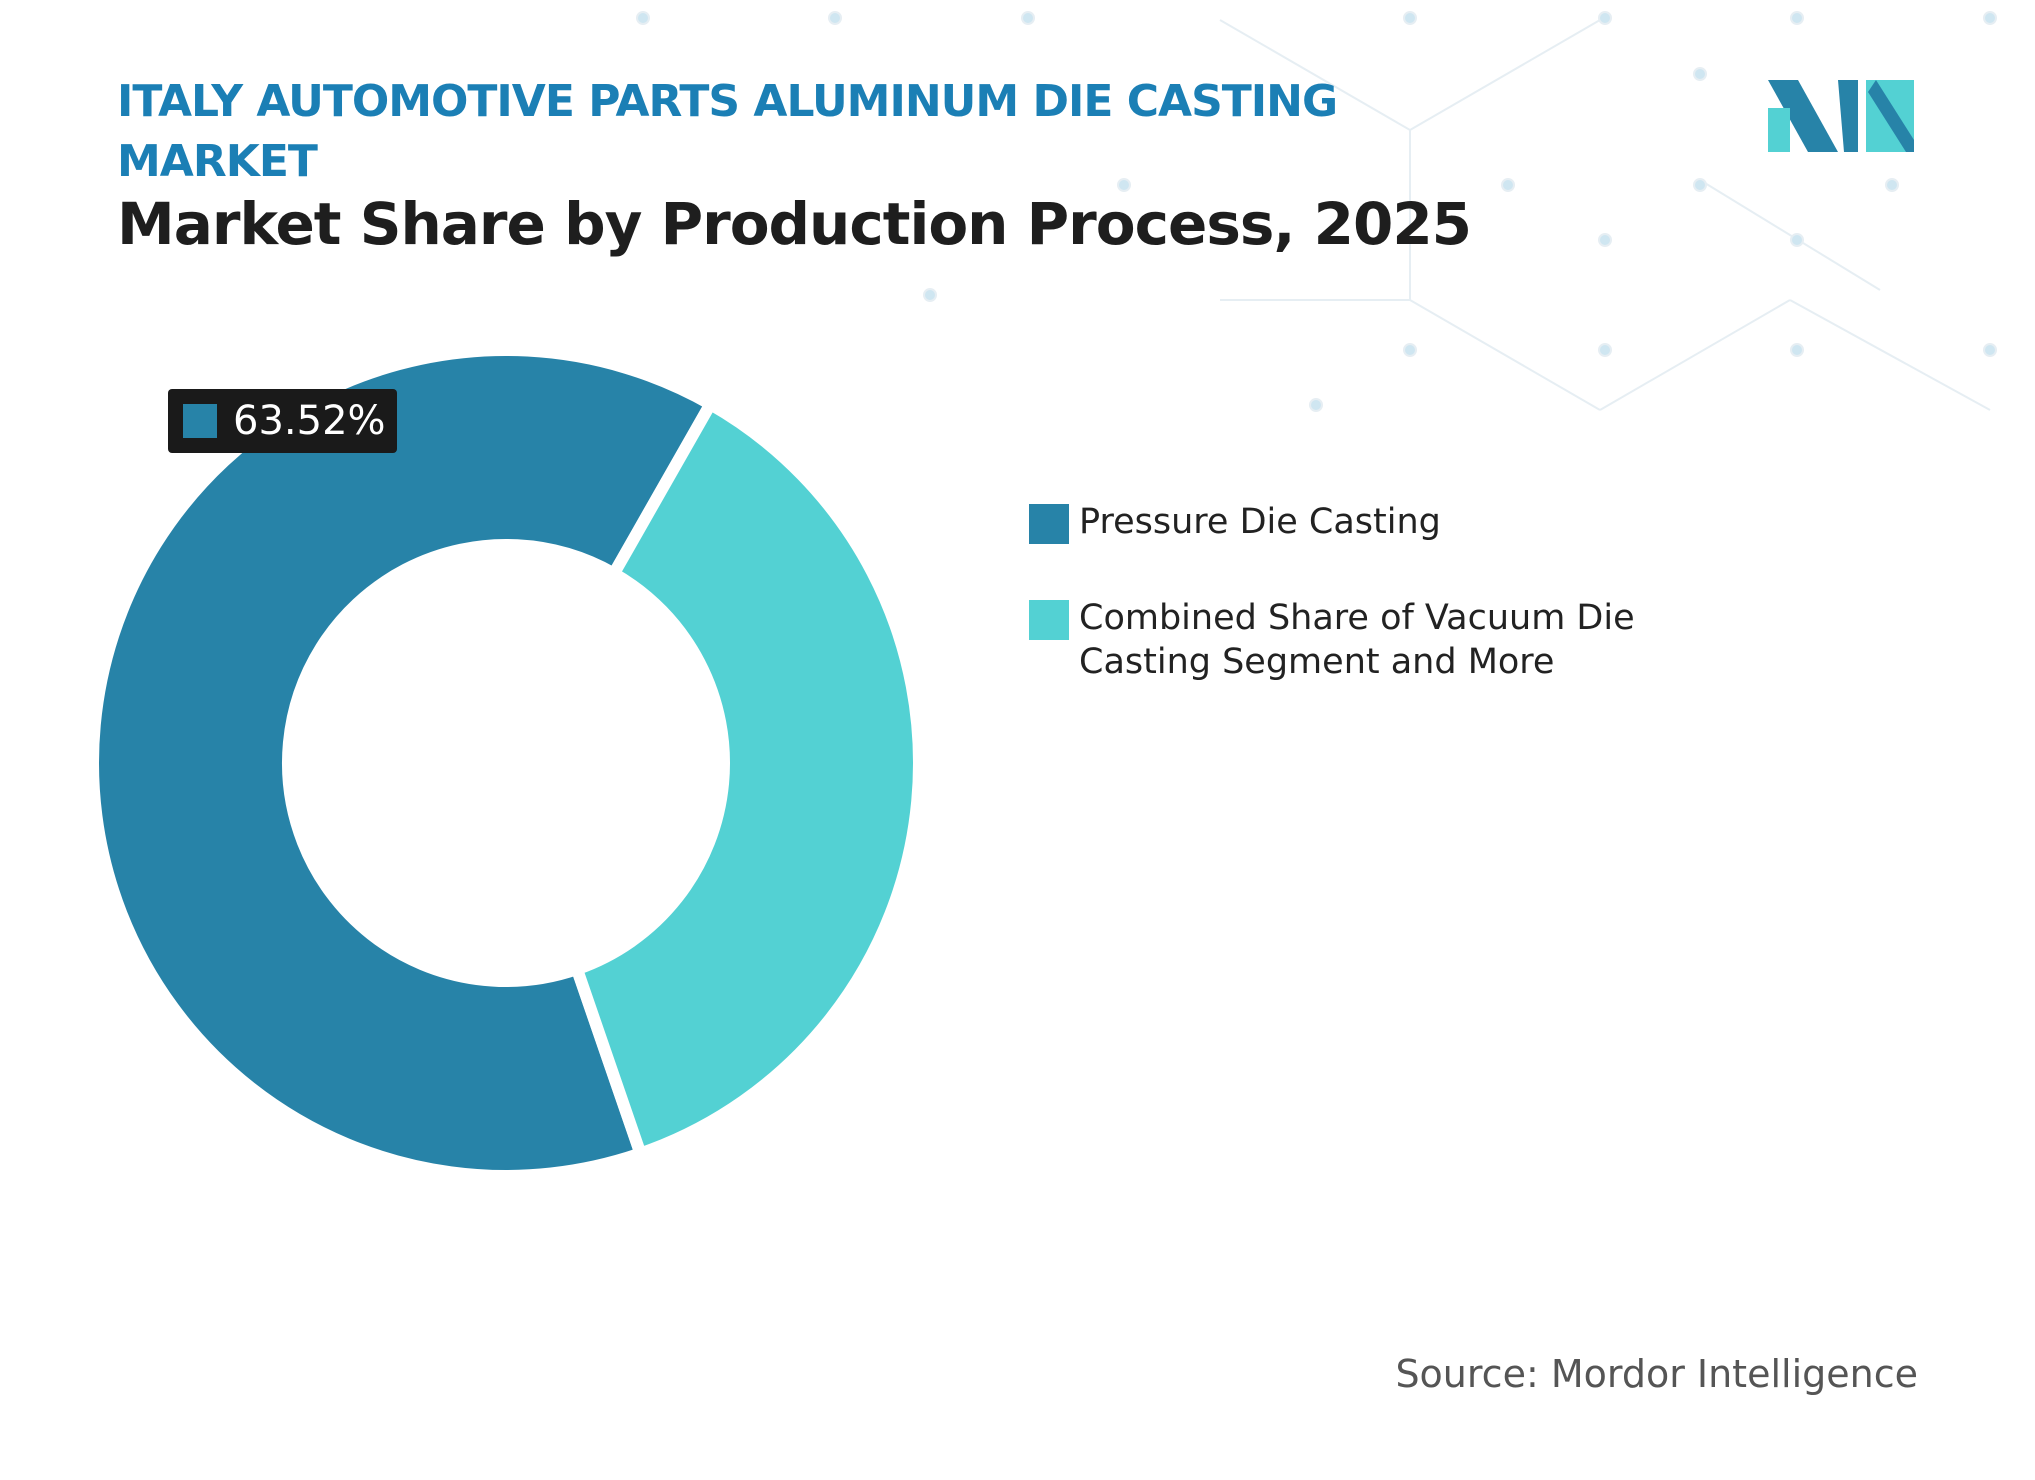 Image resolution: width=2035 pixels, height=1480 pixels. Describe the element at coordinates (1841, 116) in the screenshot. I see `logo` at that location.